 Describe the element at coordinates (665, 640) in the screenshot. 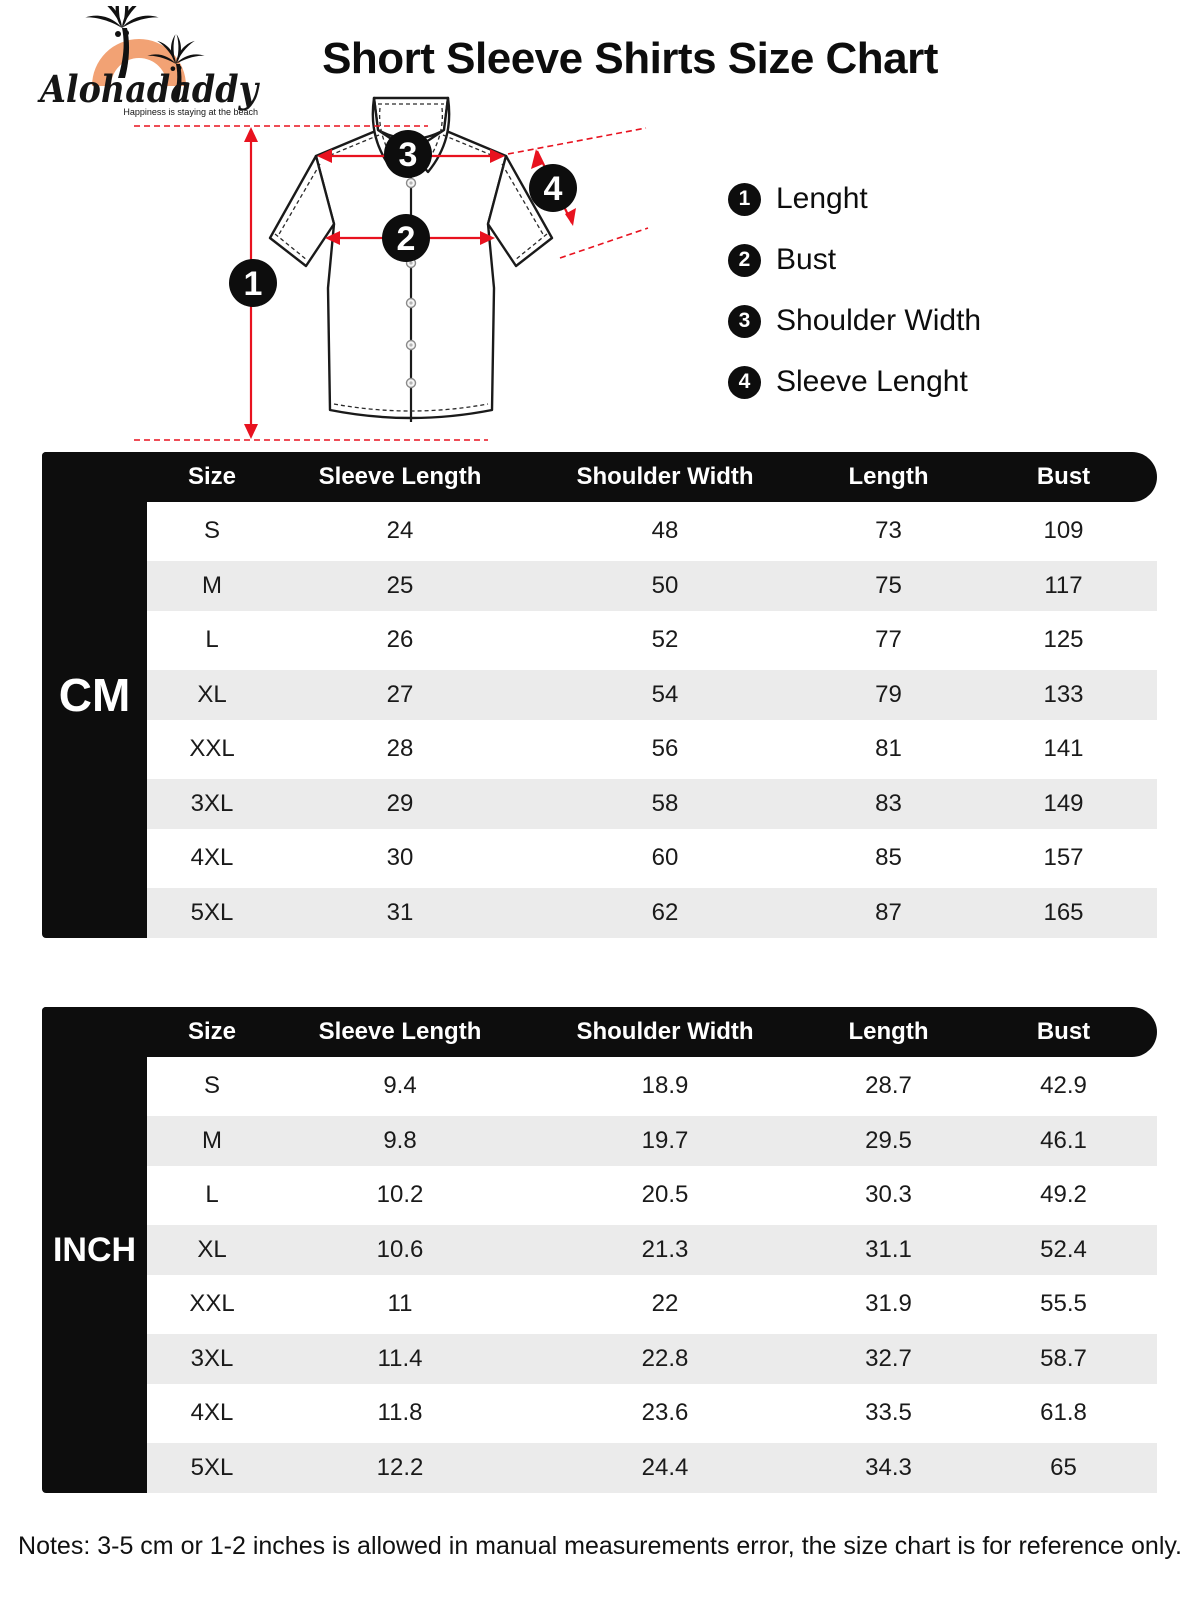

I see `shoulder-width-cell: 52` at that location.